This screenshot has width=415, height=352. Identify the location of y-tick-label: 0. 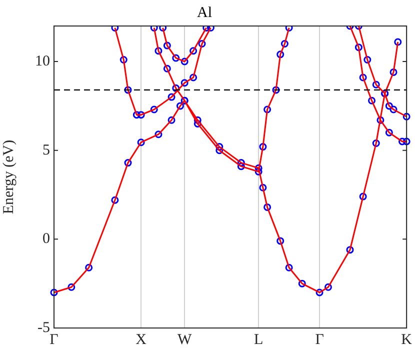
(46, 239).